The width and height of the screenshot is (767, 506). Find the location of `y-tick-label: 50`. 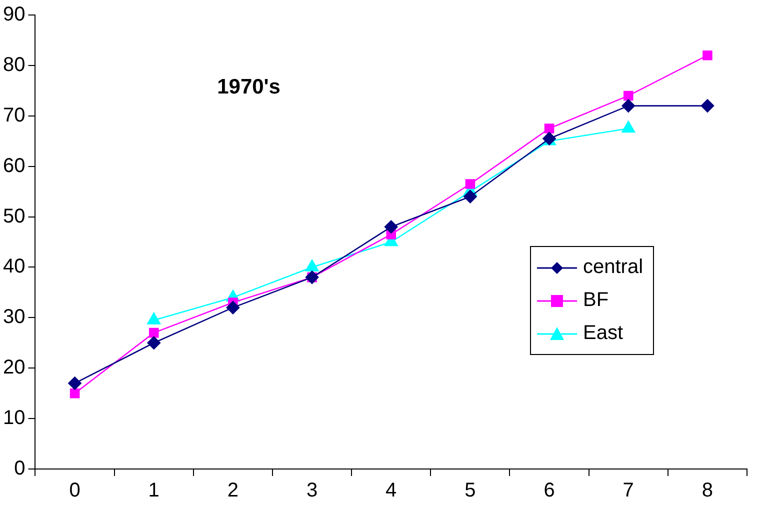

y-tick-label: 50 is located at coordinates (14, 216).